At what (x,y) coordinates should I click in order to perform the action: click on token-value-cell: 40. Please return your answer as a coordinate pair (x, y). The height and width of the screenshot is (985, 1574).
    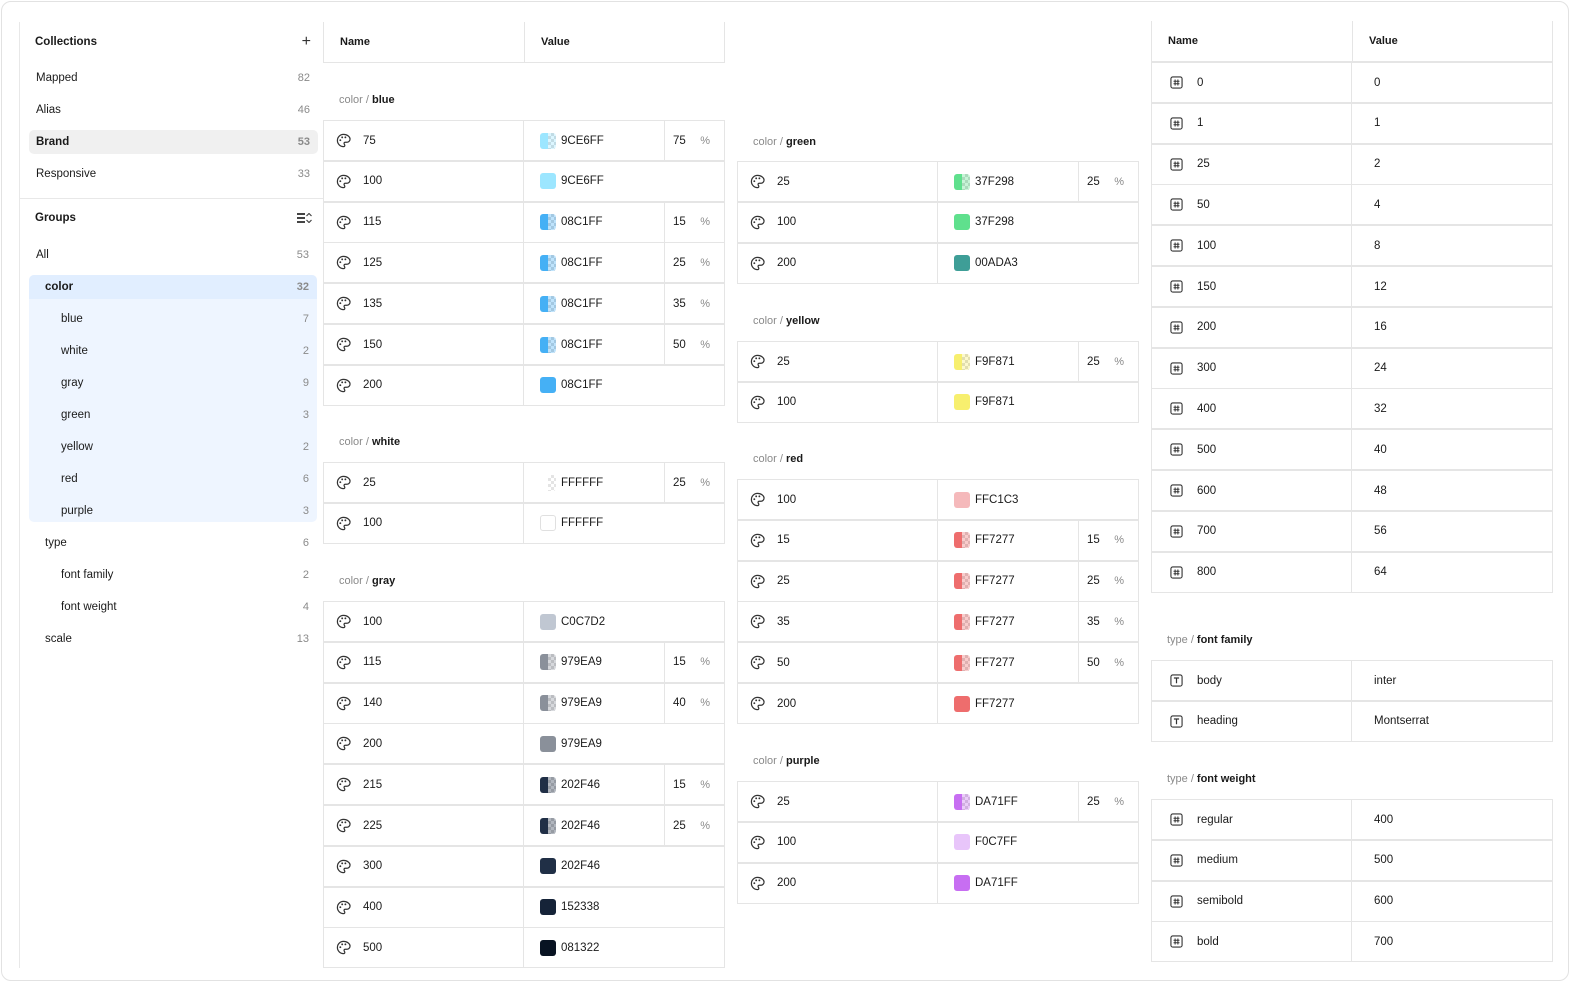
    Looking at the image, I should click on (1452, 449).